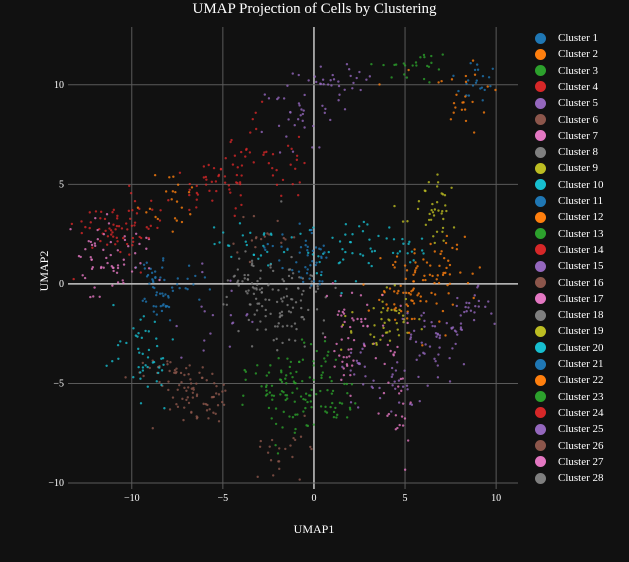 The height and width of the screenshot is (562, 629). What do you see at coordinates (580, 103) in the screenshot?
I see `legend-item: Cluster 5` at bounding box center [580, 103].